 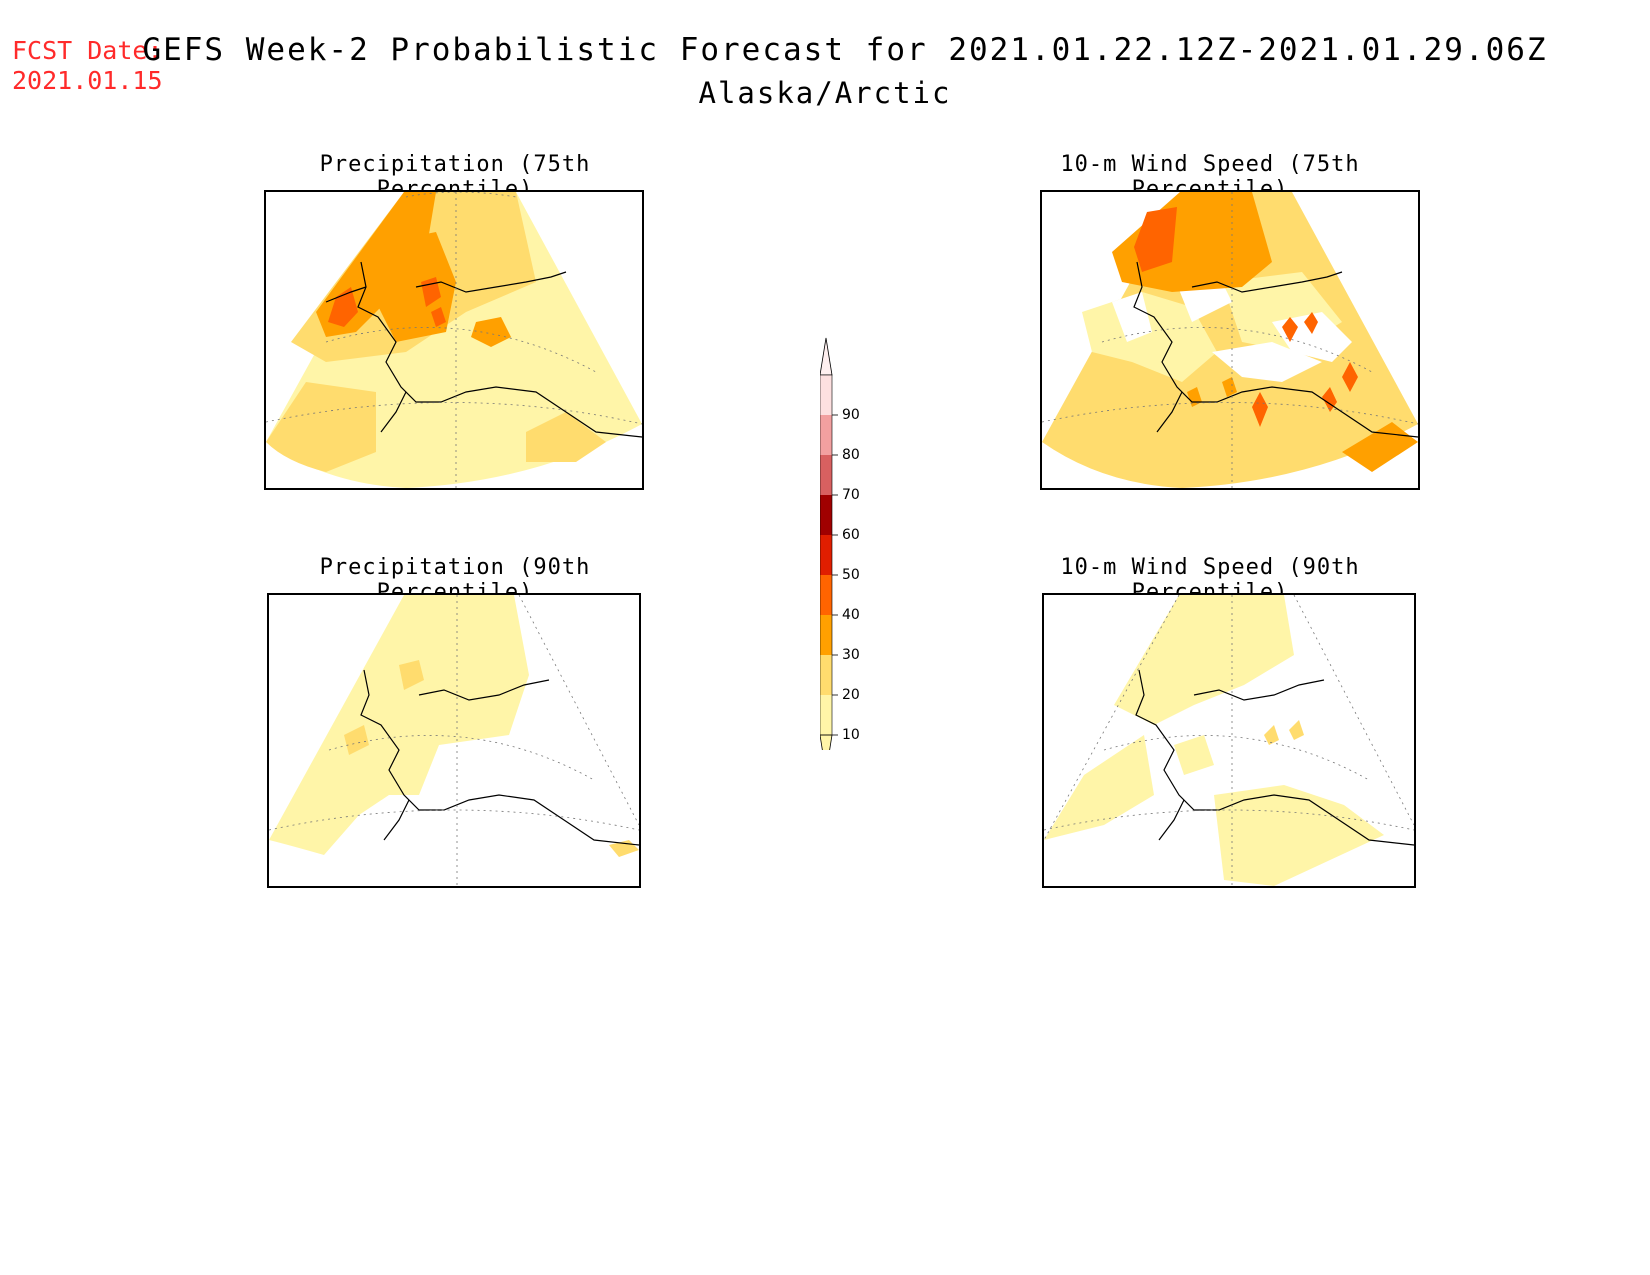 I want to click on colorbar-label-50: 50, so click(x=851, y=575).